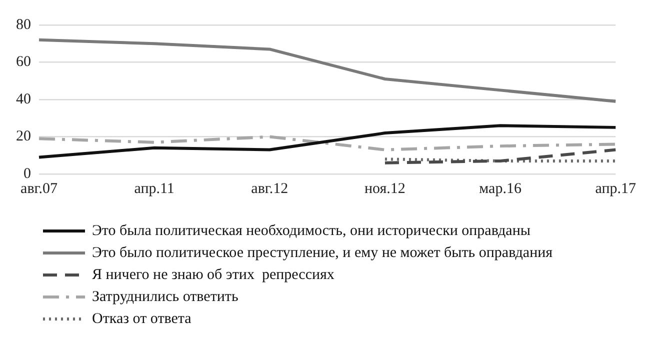 Image resolution: width=650 pixels, height=344 pixels. What do you see at coordinates (269, 188) in the screenshot?
I see `x-tick-label: авг.12` at bounding box center [269, 188].